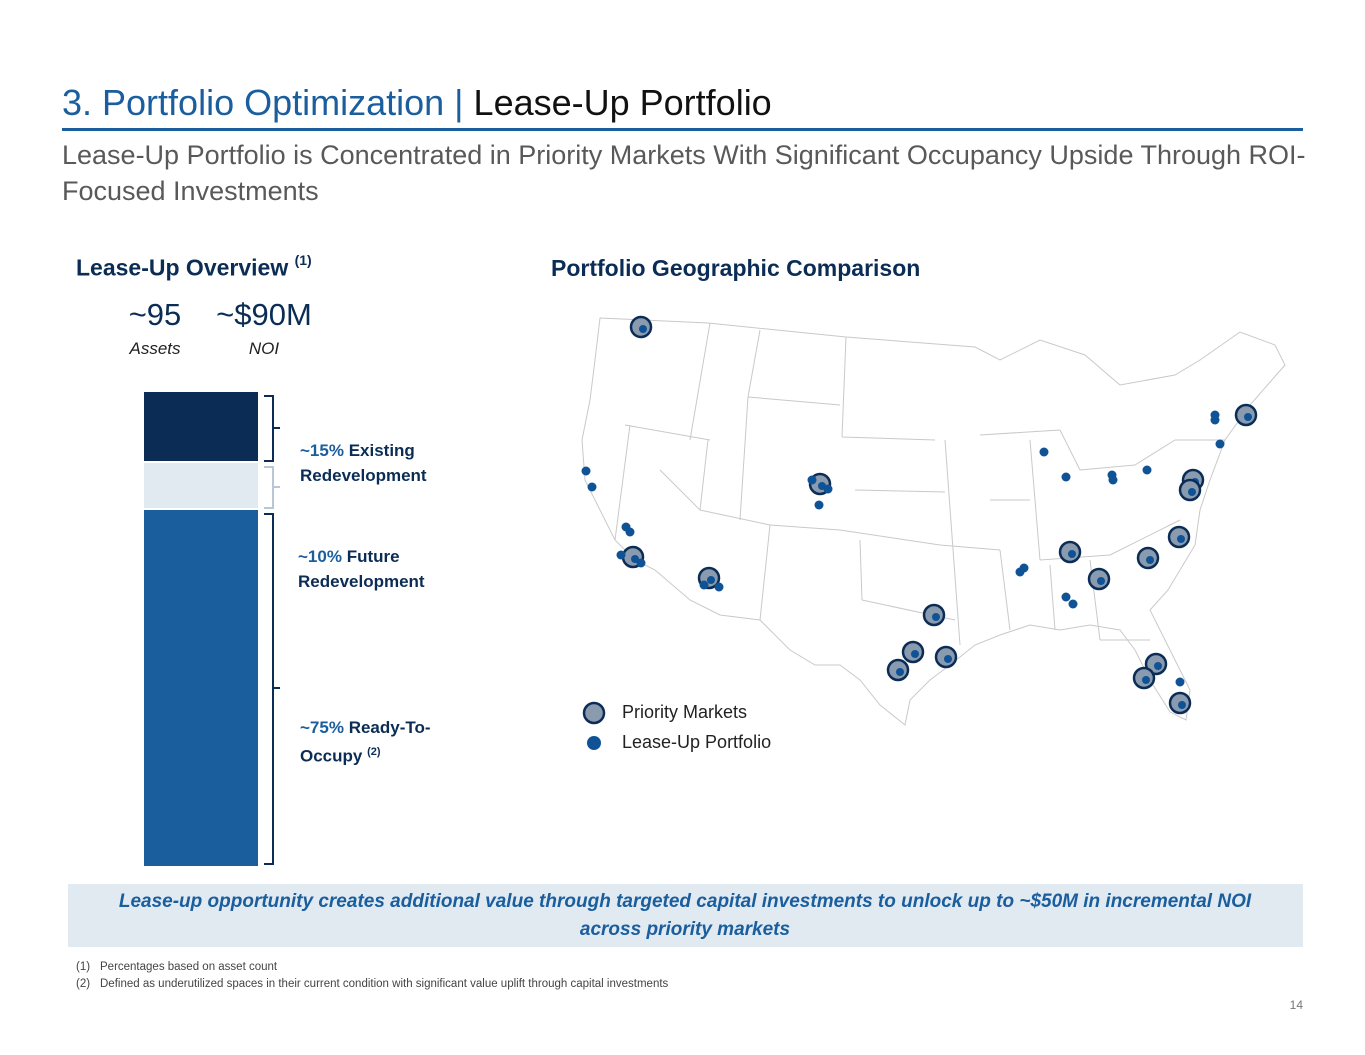 The width and height of the screenshot is (1365, 1055). What do you see at coordinates (361, 569) in the screenshot?
I see `label-text: Future Redevelopment` at bounding box center [361, 569].